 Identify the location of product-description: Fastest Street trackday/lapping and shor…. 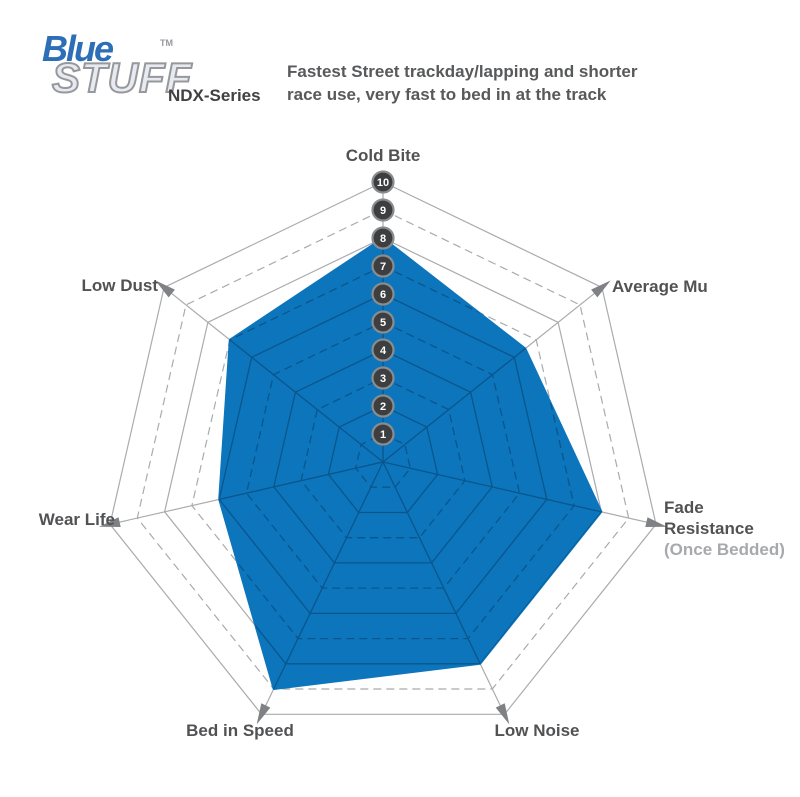
(462, 83).